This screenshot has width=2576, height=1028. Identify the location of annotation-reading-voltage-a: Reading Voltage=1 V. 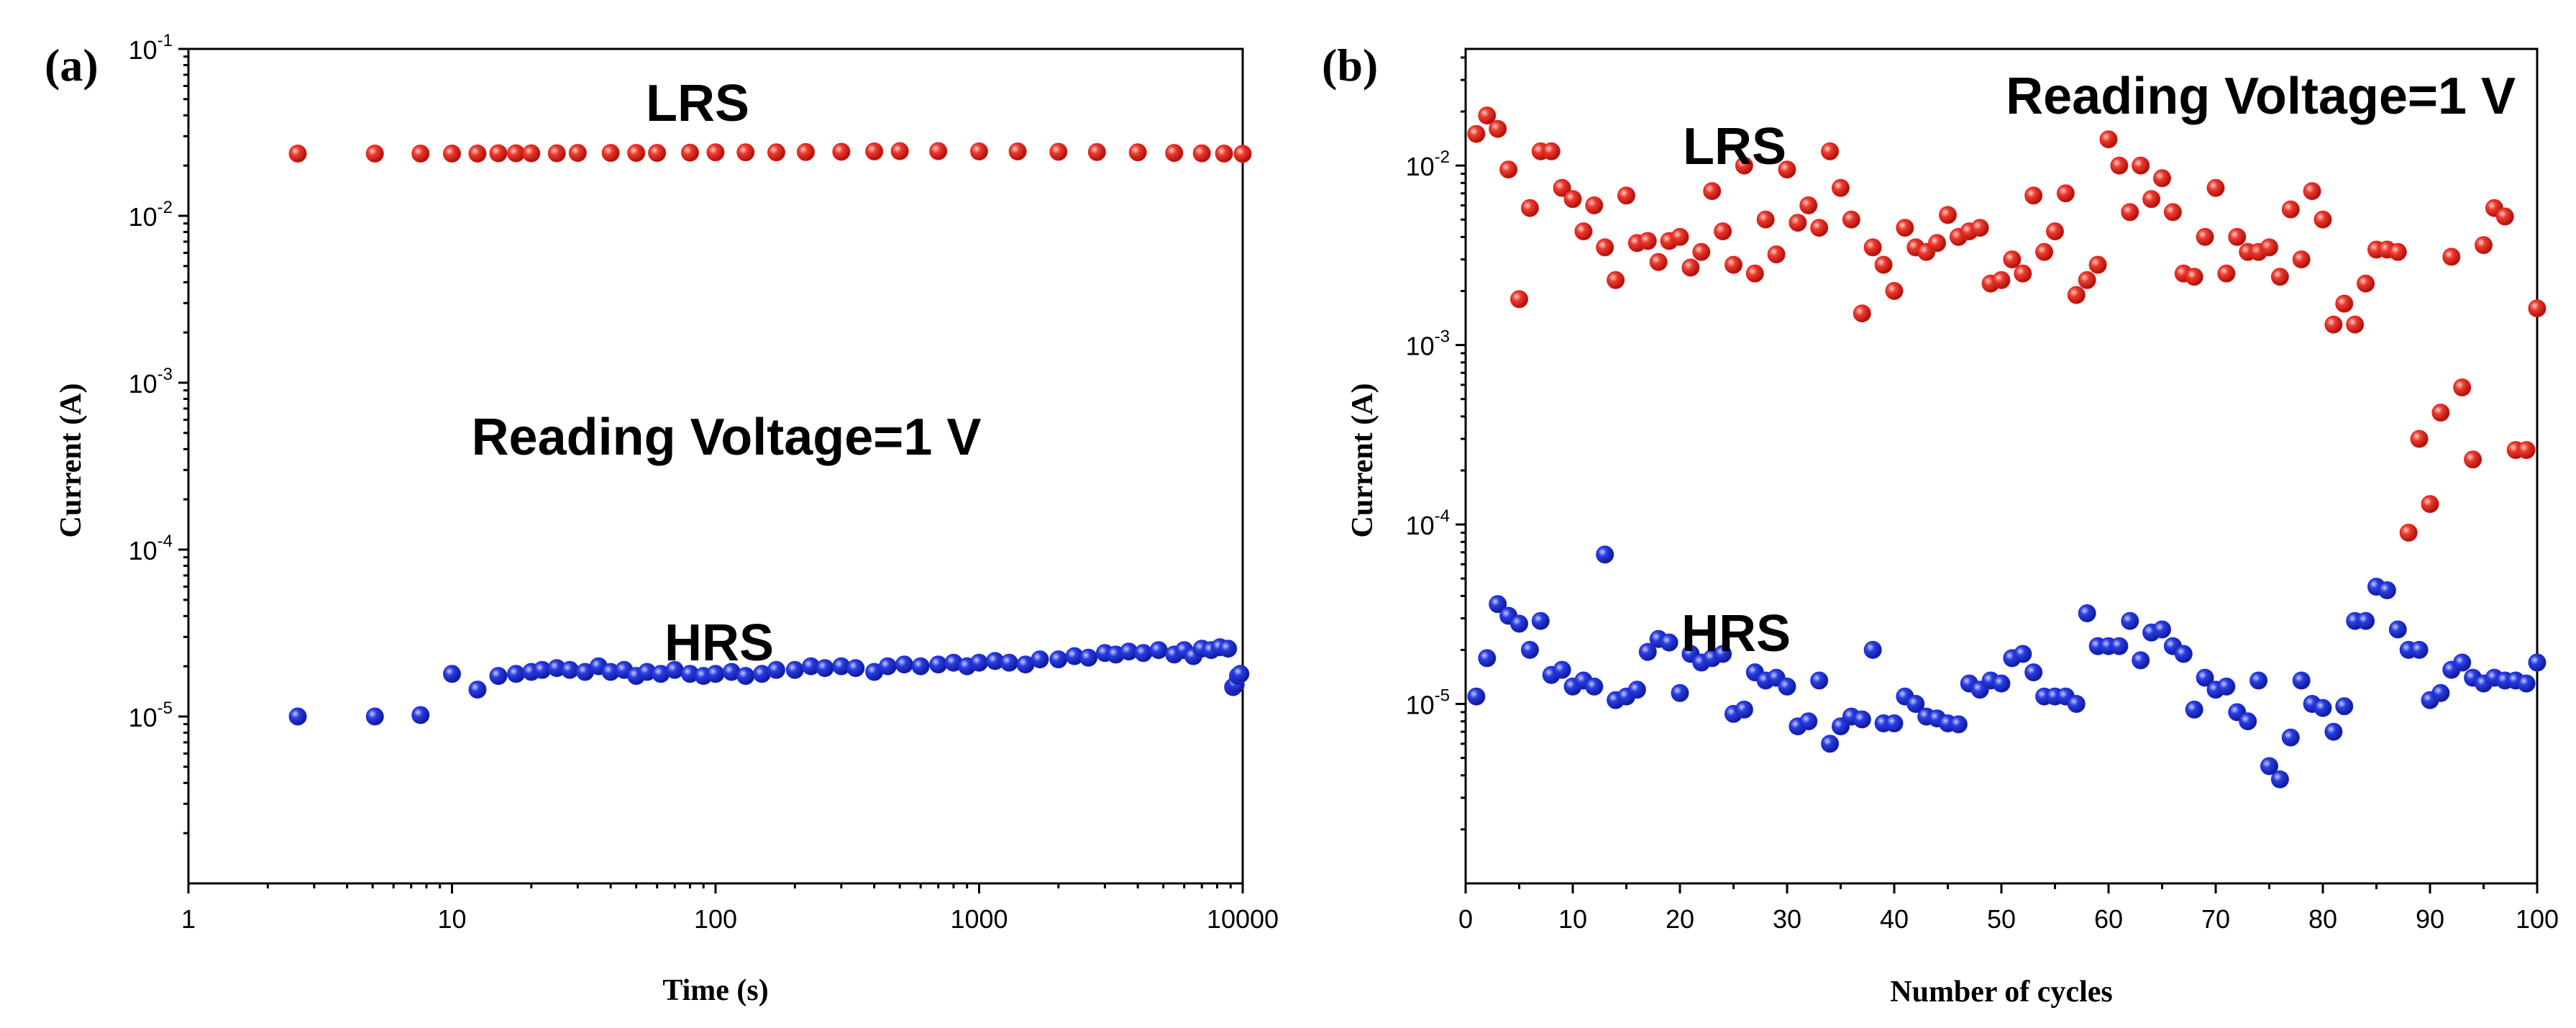
(727, 438).